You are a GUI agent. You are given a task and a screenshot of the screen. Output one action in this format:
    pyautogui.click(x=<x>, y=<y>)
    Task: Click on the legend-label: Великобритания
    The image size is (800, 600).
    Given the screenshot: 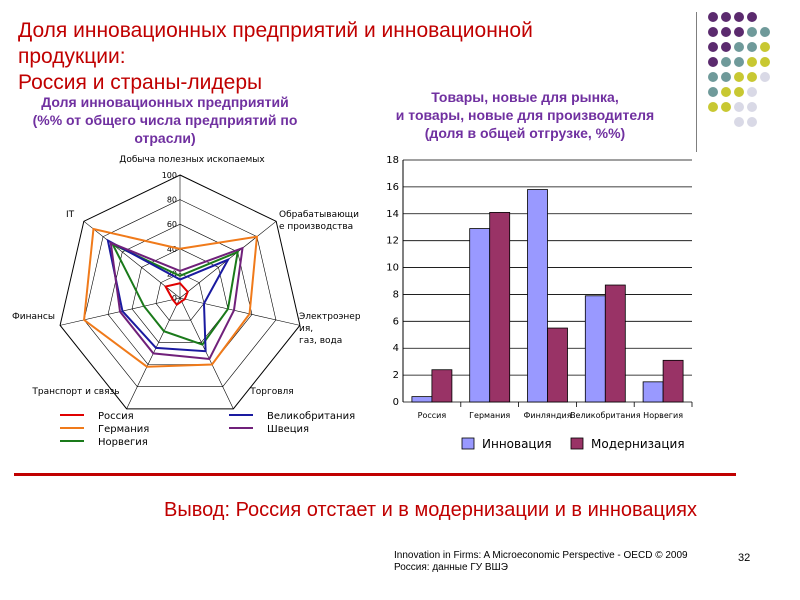 What is the action you would take?
    pyautogui.click(x=311, y=416)
    